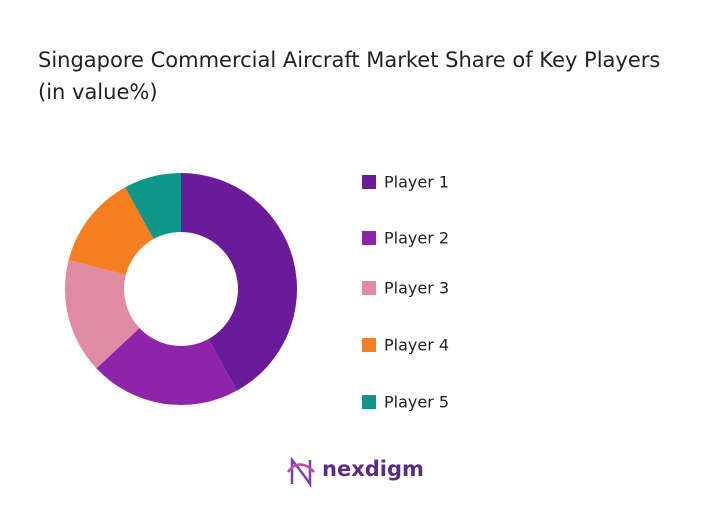 The height and width of the screenshot is (507, 704). Describe the element at coordinates (416, 402) in the screenshot. I see `legend-label: Player 5` at that location.